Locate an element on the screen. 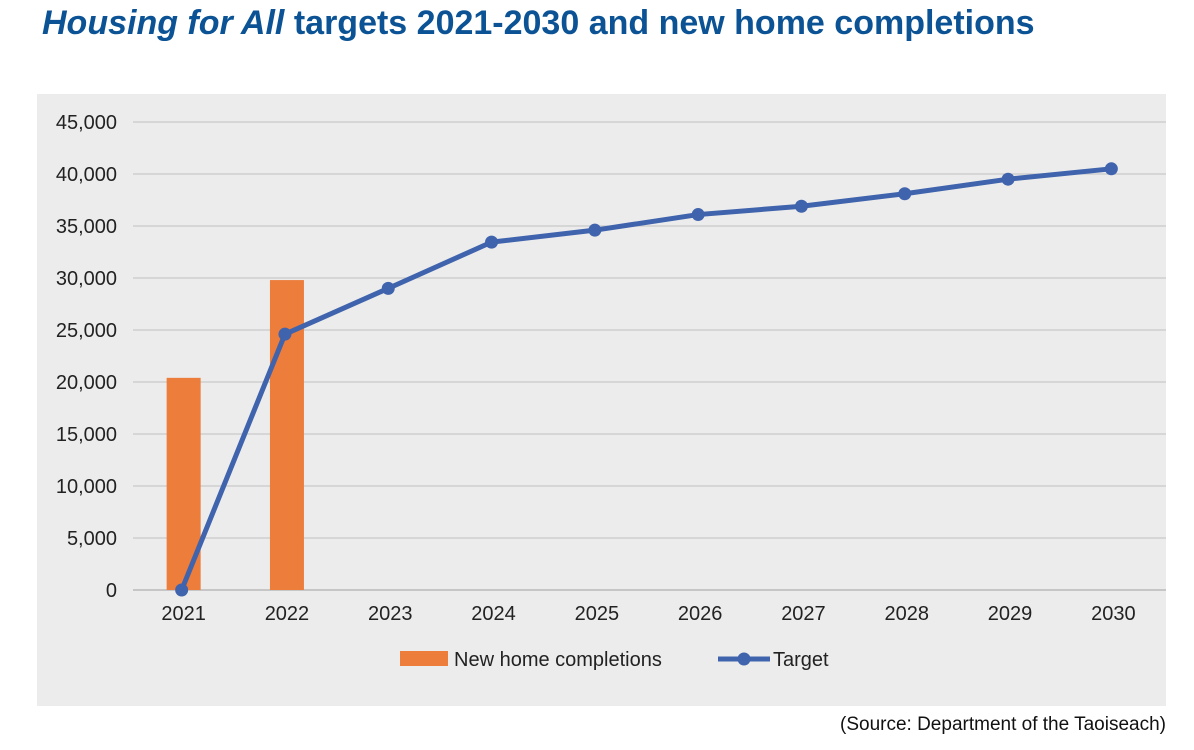 The width and height of the screenshot is (1194, 750). x-tick-label: 2021 is located at coordinates (183, 614).